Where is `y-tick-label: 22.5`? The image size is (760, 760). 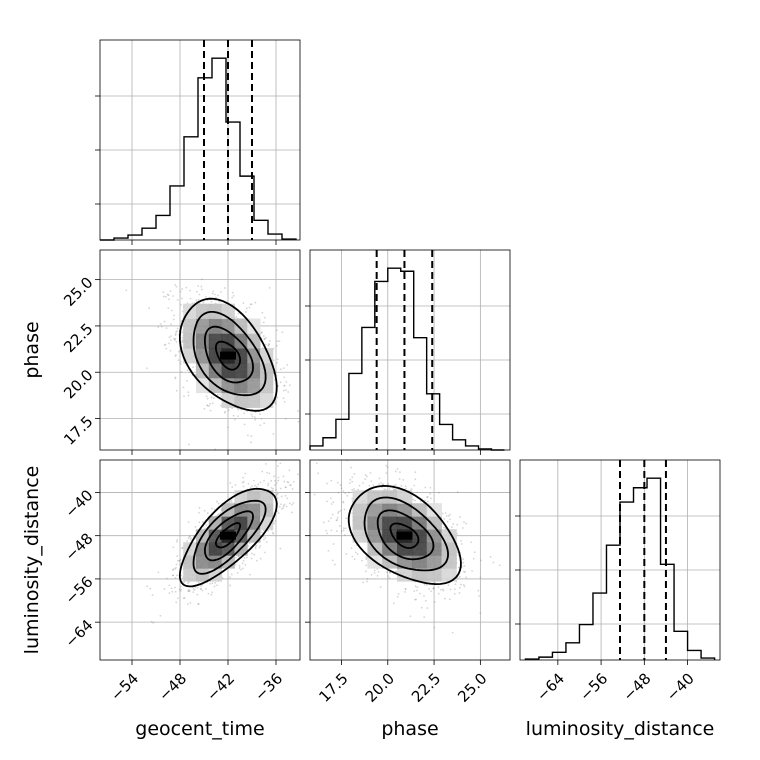
y-tick-label: 22.5 is located at coordinates (78, 338).